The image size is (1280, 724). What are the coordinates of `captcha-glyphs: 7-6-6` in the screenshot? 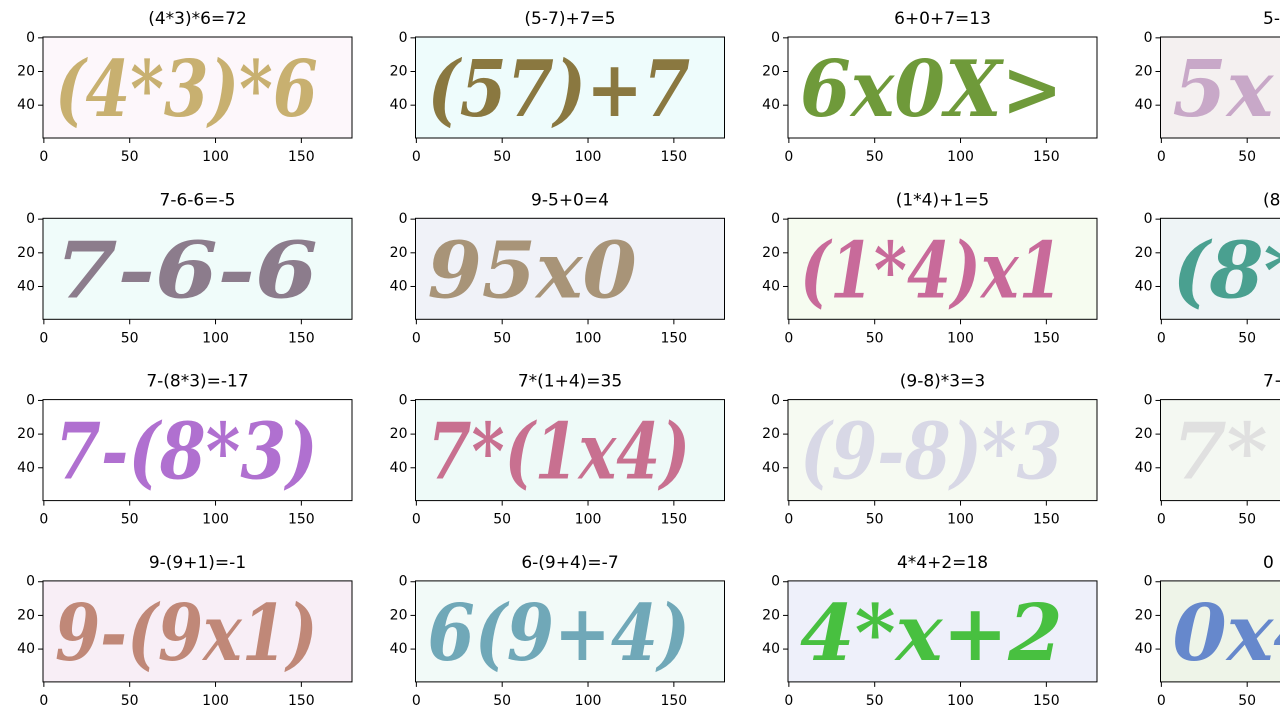 It's located at (186, 270).